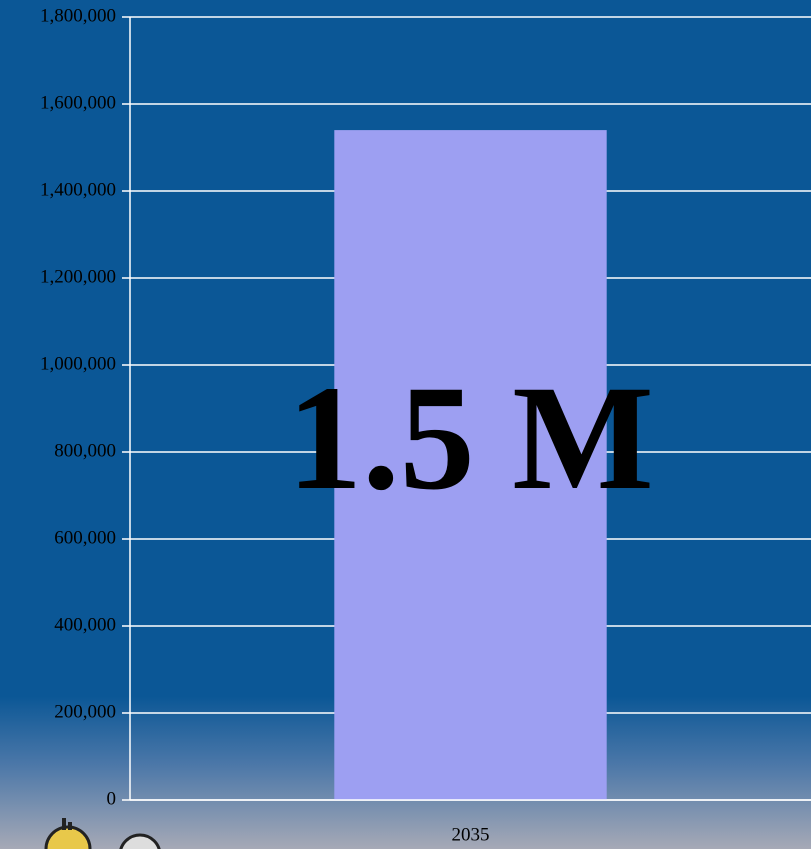 The height and width of the screenshot is (849, 811). Describe the element at coordinates (471, 834) in the screenshot. I see `x-tick-label: 2035` at that location.